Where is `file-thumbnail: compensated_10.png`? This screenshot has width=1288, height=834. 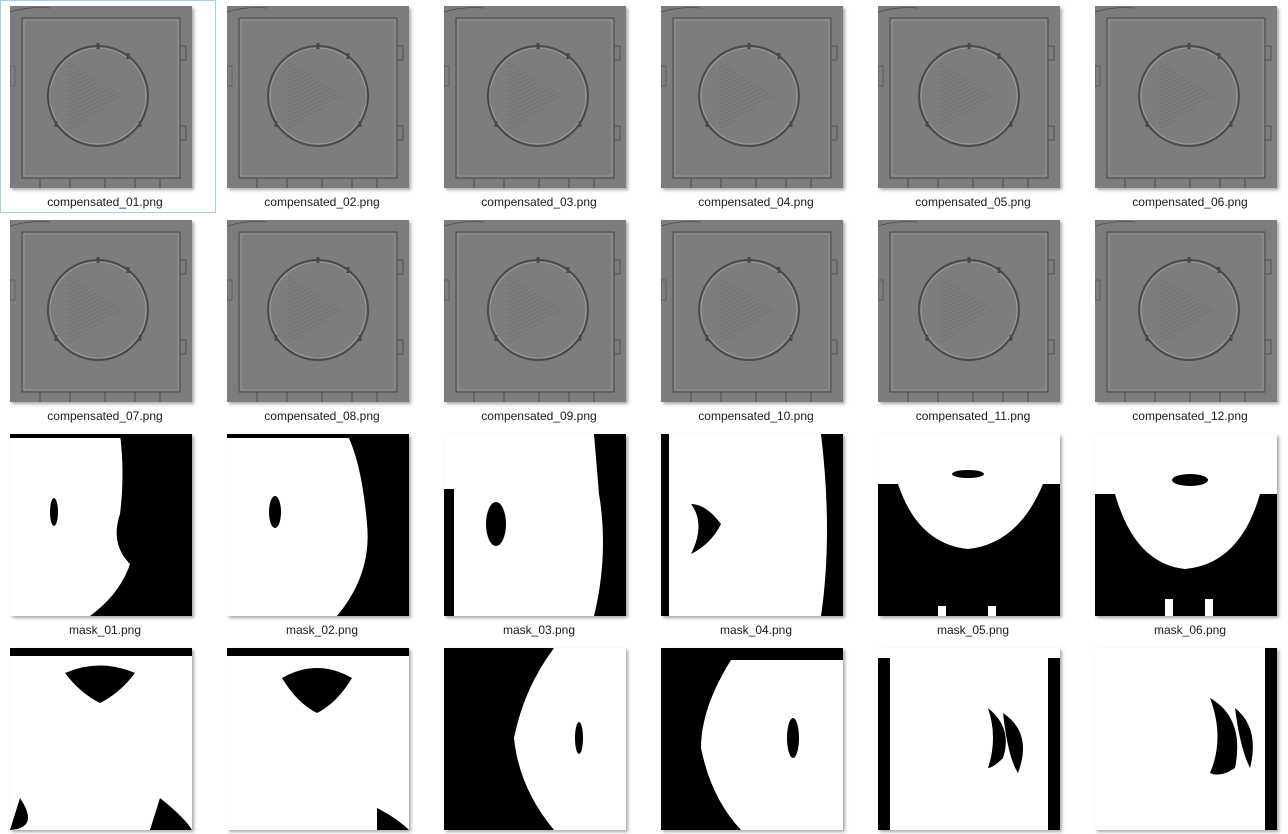 file-thumbnail: compensated_10.png is located at coordinates (759, 320).